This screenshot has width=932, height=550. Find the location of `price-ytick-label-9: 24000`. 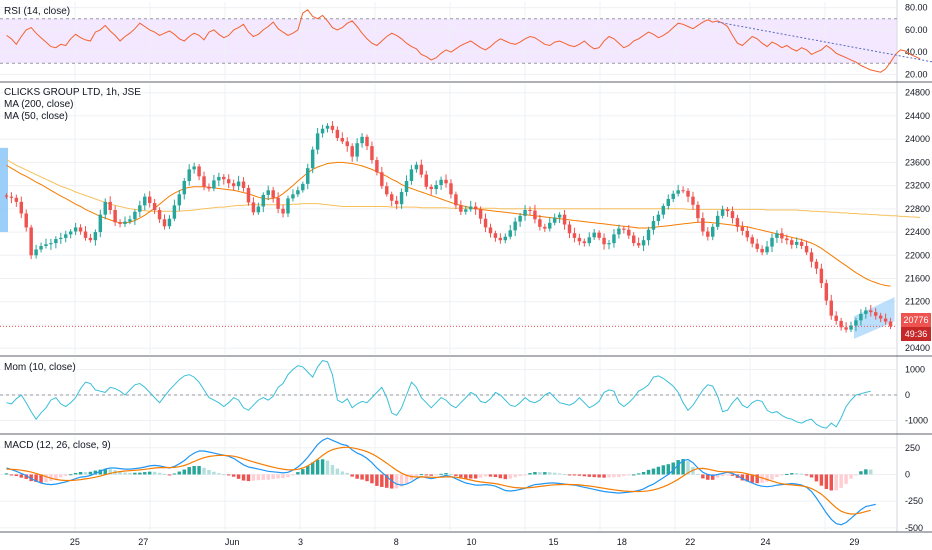

price-ytick-label-9: 24000 is located at coordinates (917, 139).